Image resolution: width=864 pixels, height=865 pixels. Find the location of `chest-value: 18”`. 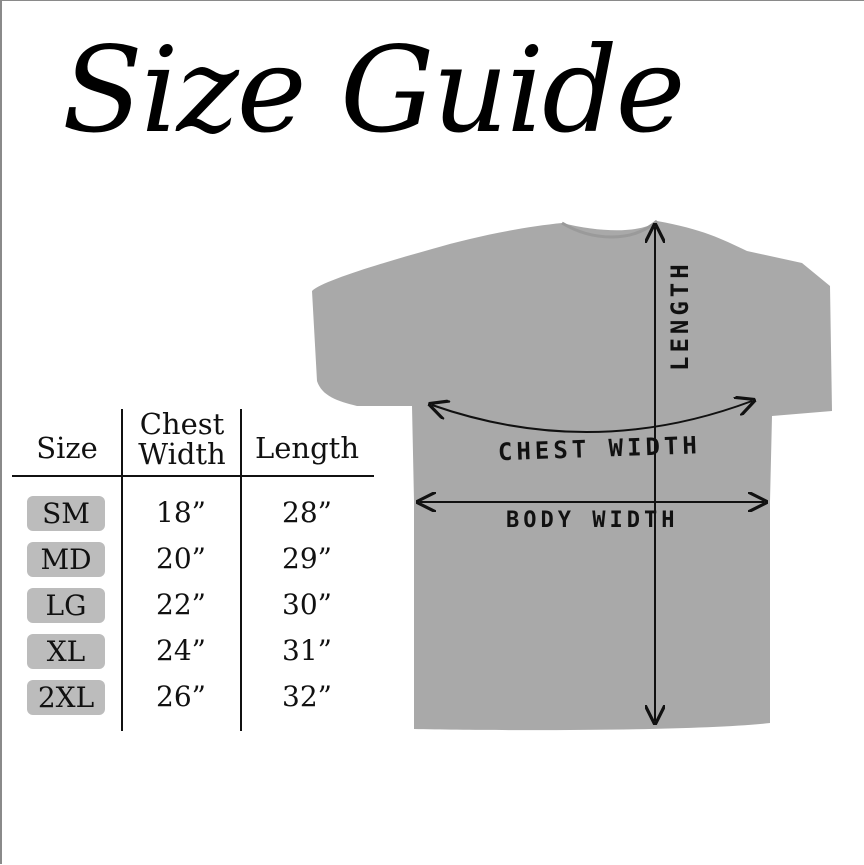

chest-value: 18” is located at coordinates (181, 512).